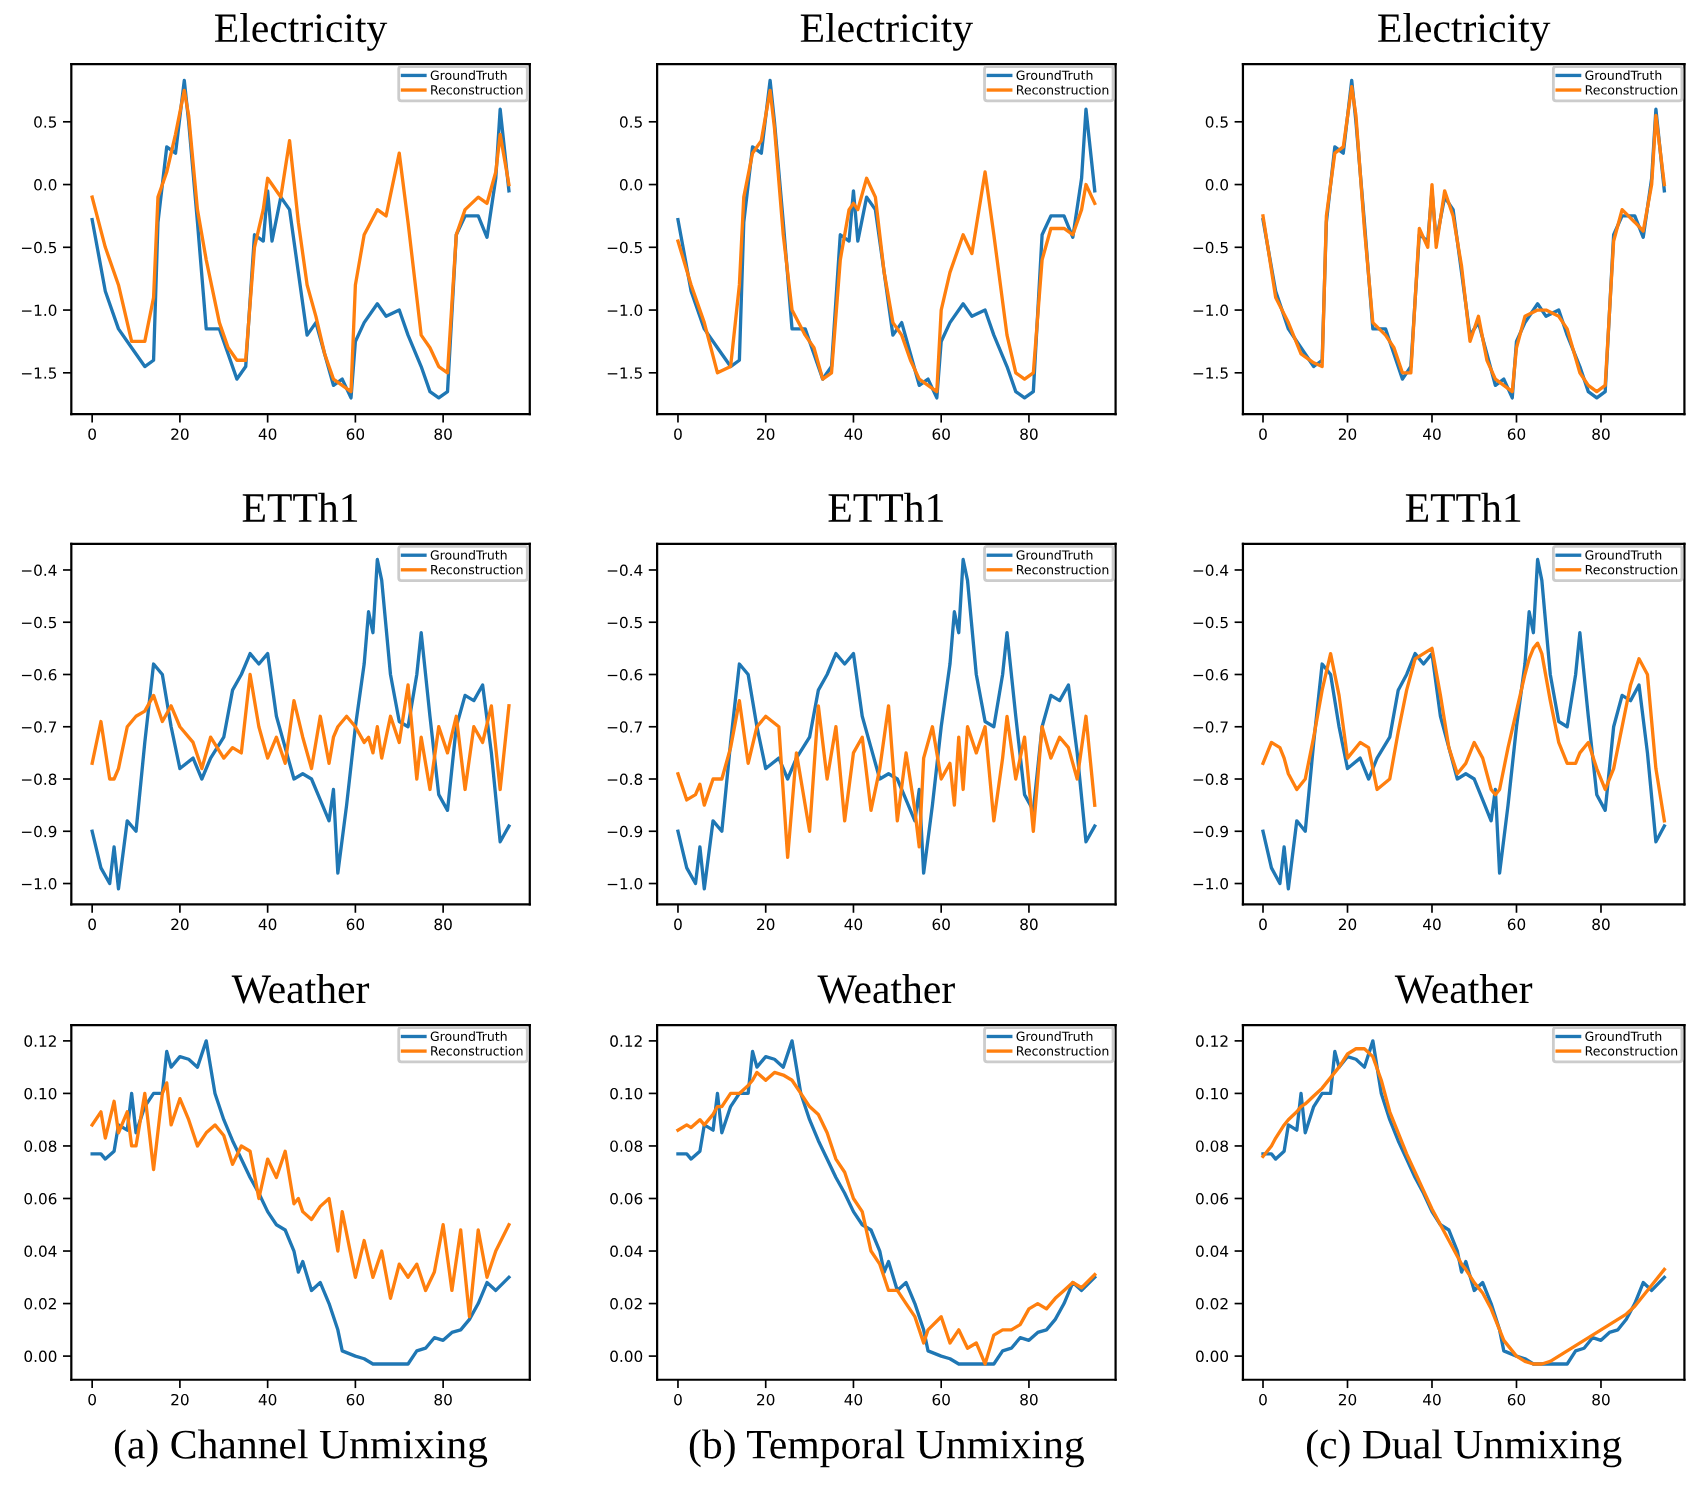 The width and height of the screenshot is (1698, 1490). What do you see at coordinates (886, 1448) in the screenshot?
I see `text: (b) Temporal Unmixing` at bounding box center [886, 1448].